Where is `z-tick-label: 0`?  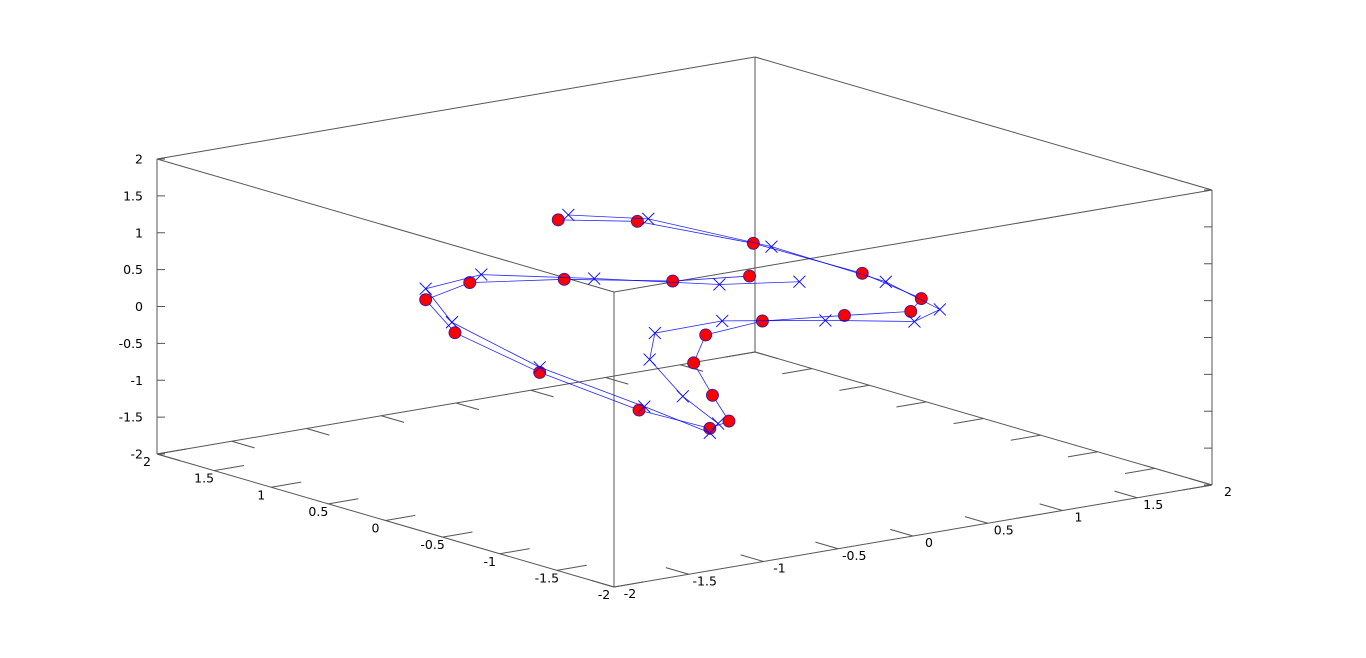 z-tick-label: 0 is located at coordinates (139, 306).